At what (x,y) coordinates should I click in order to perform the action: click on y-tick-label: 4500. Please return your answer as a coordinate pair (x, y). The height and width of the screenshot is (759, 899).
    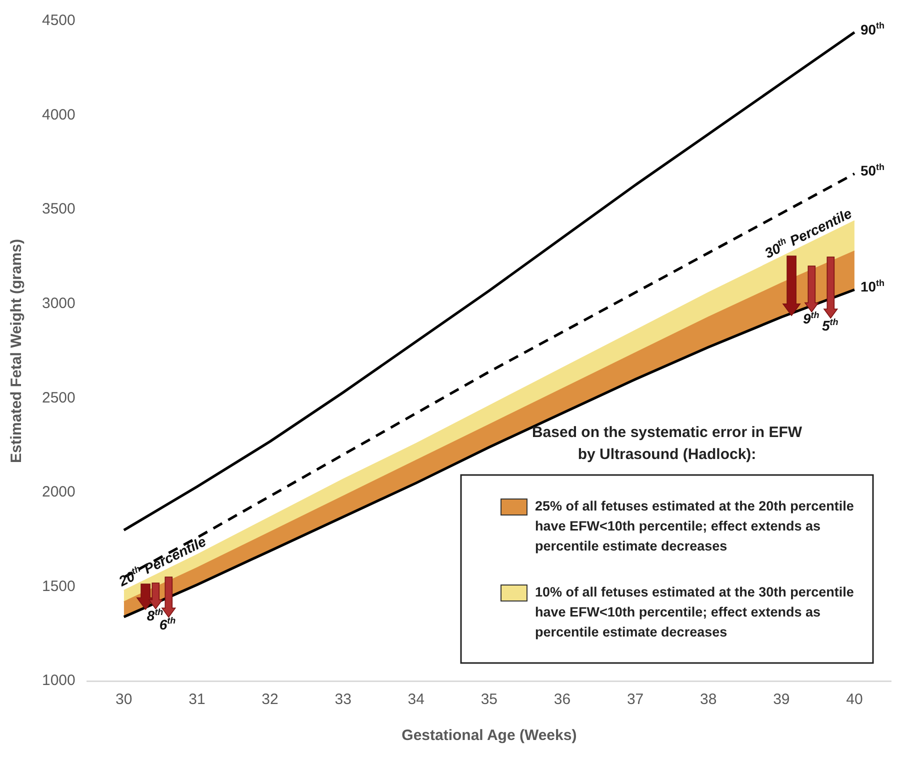
    Looking at the image, I should click on (59, 21).